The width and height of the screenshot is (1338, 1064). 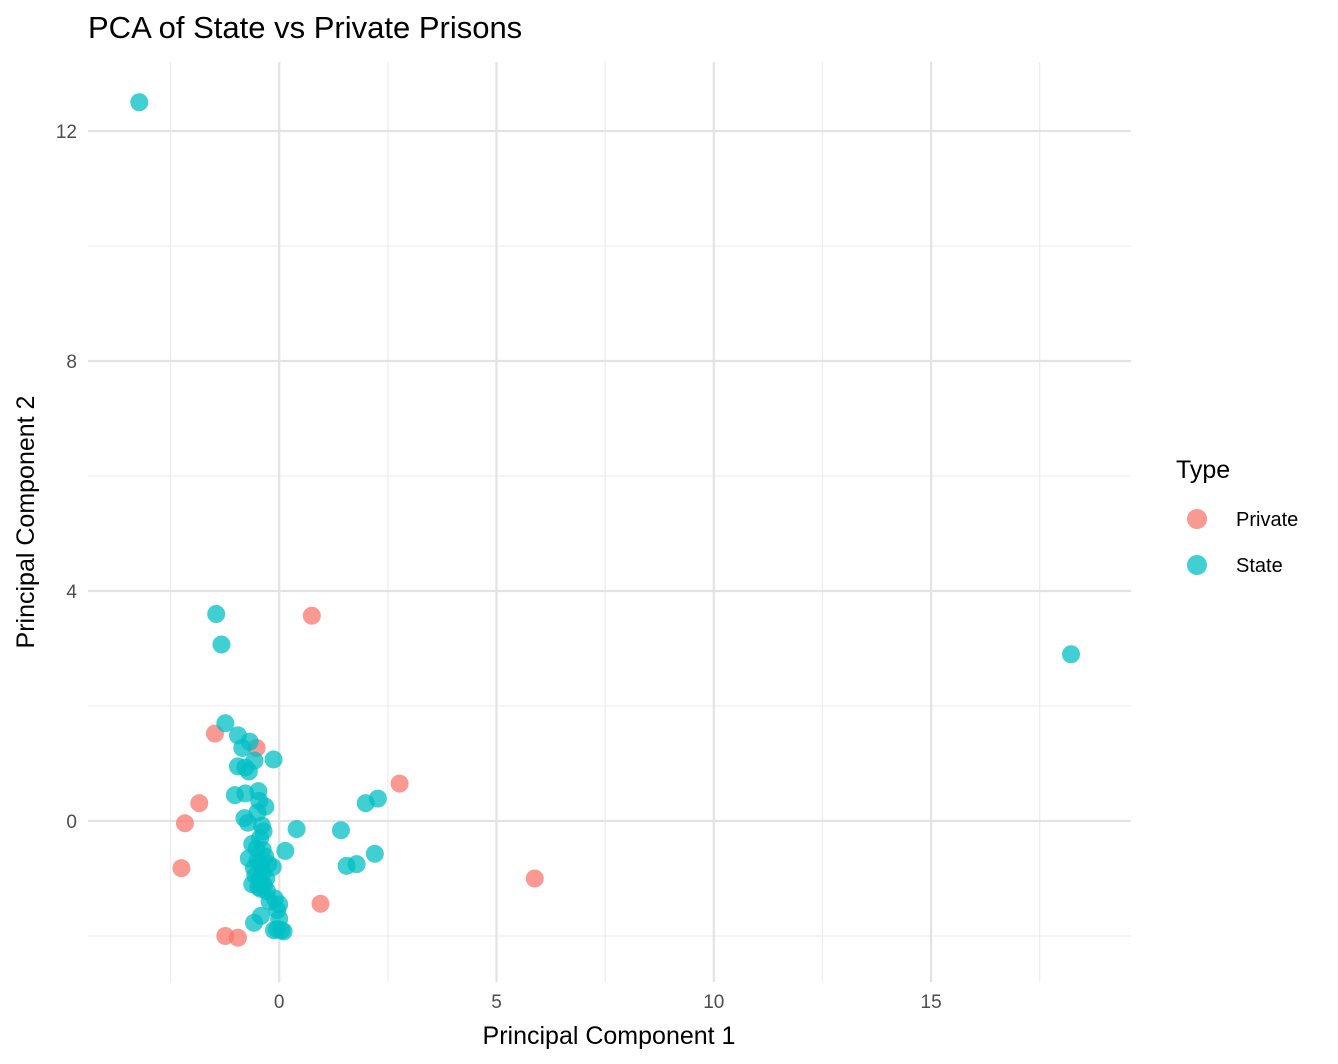 I want to click on x-tick-label: 5, so click(x=496, y=1002).